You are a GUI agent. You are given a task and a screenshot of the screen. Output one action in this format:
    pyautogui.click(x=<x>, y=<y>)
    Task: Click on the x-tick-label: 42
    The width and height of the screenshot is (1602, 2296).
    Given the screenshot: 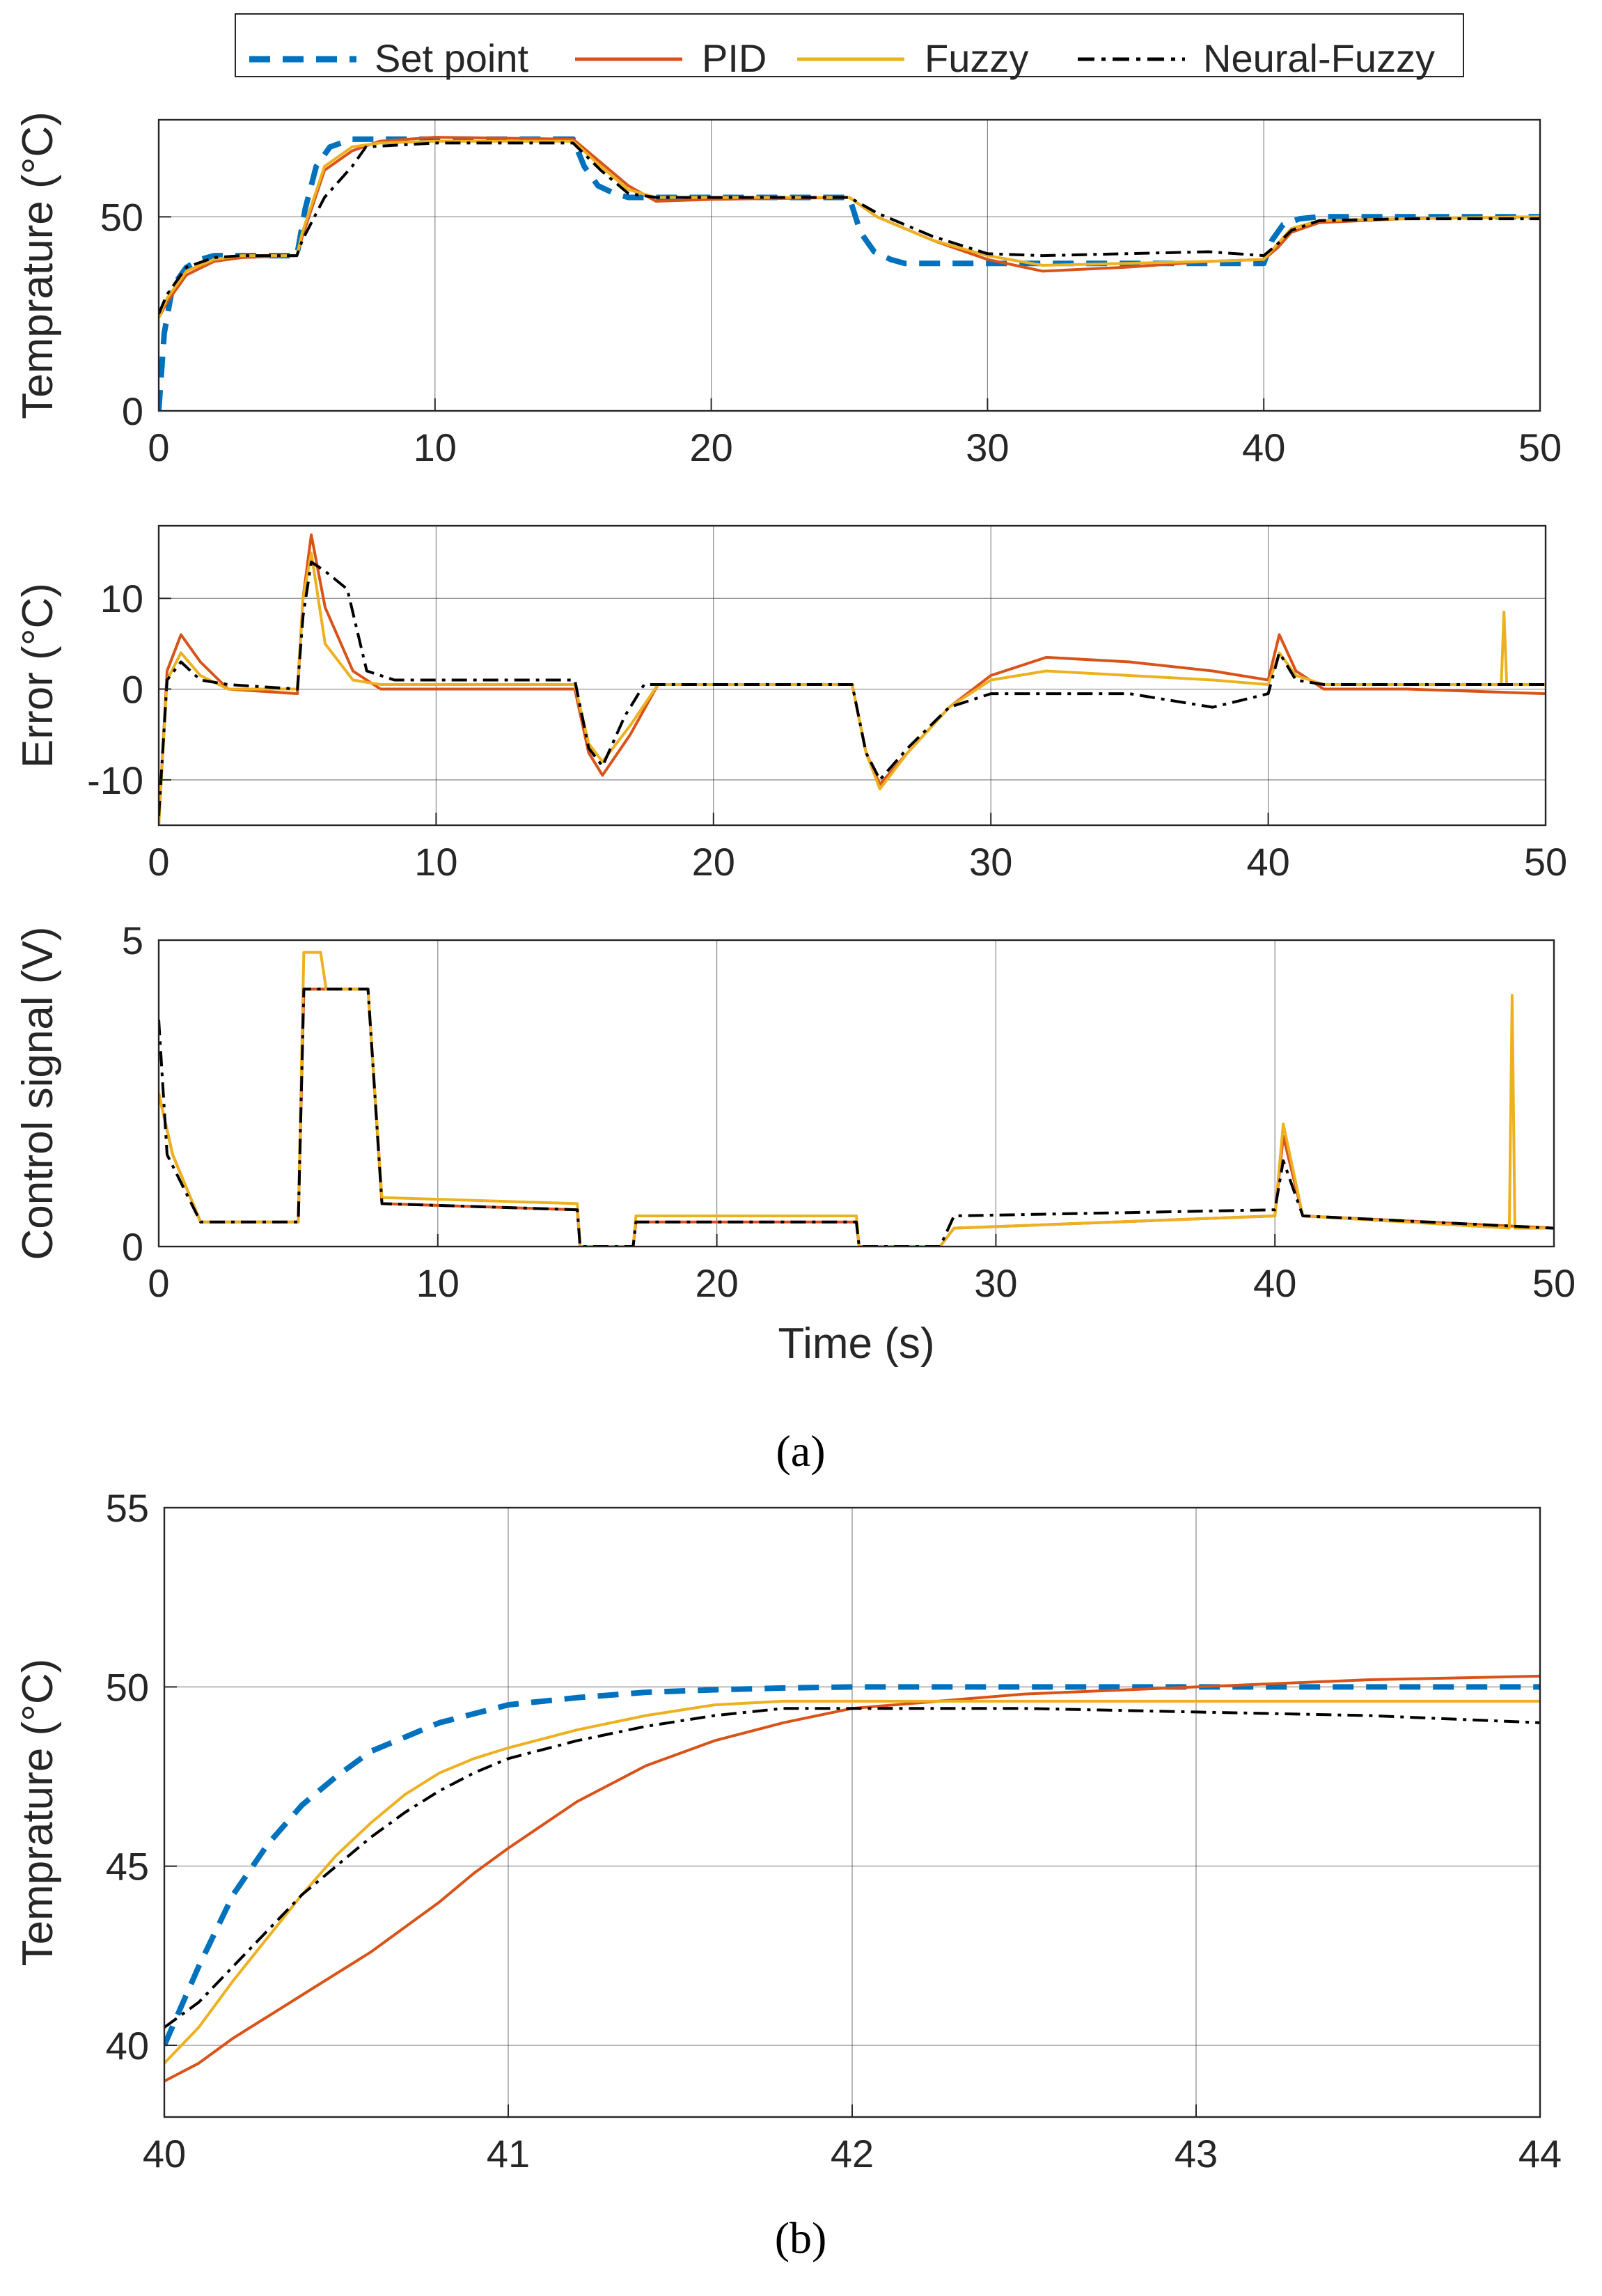 What is the action you would take?
    pyautogui.click(x=852, y=2154)
    